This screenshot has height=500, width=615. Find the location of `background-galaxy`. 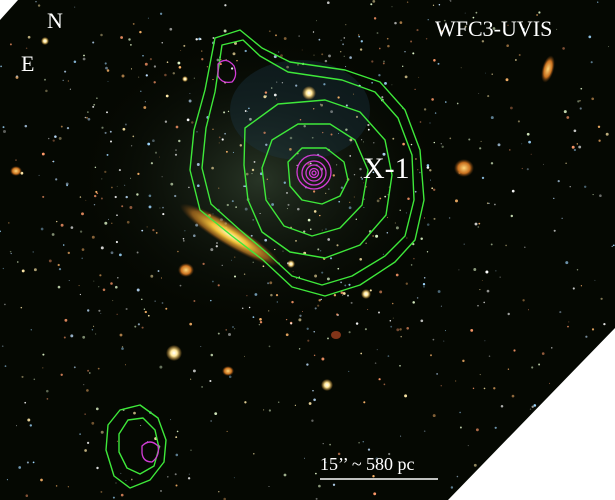

background-galaxy is located at coordinates (186, 270).